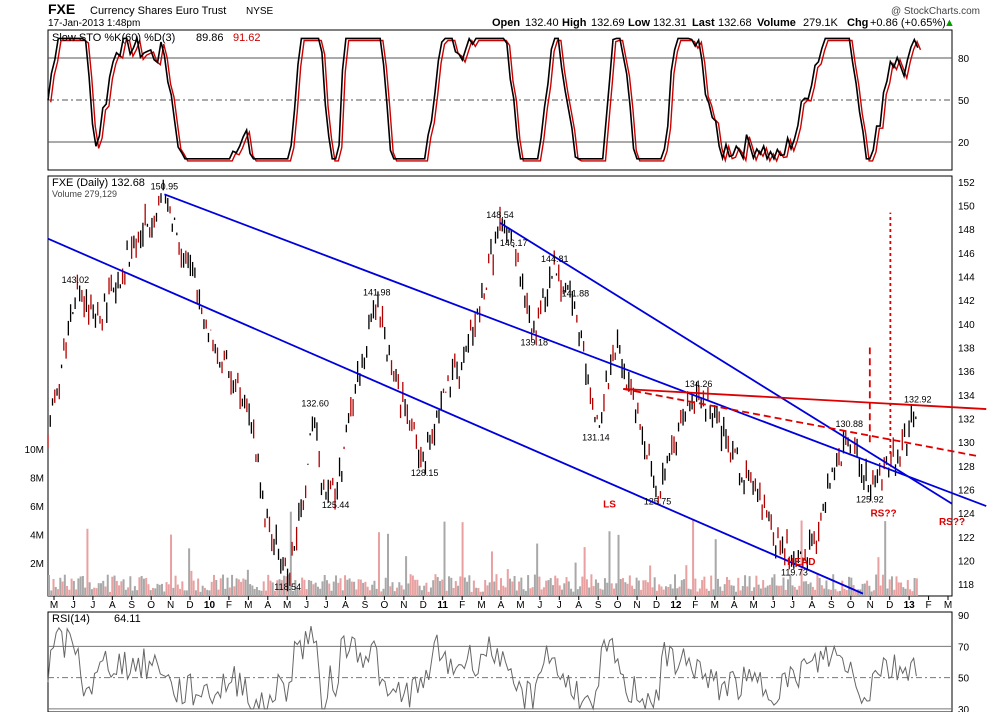 This screenshot has height=712, width=988. I want to click on rsi-panel: 30 50 70 90, so click(508, 661).